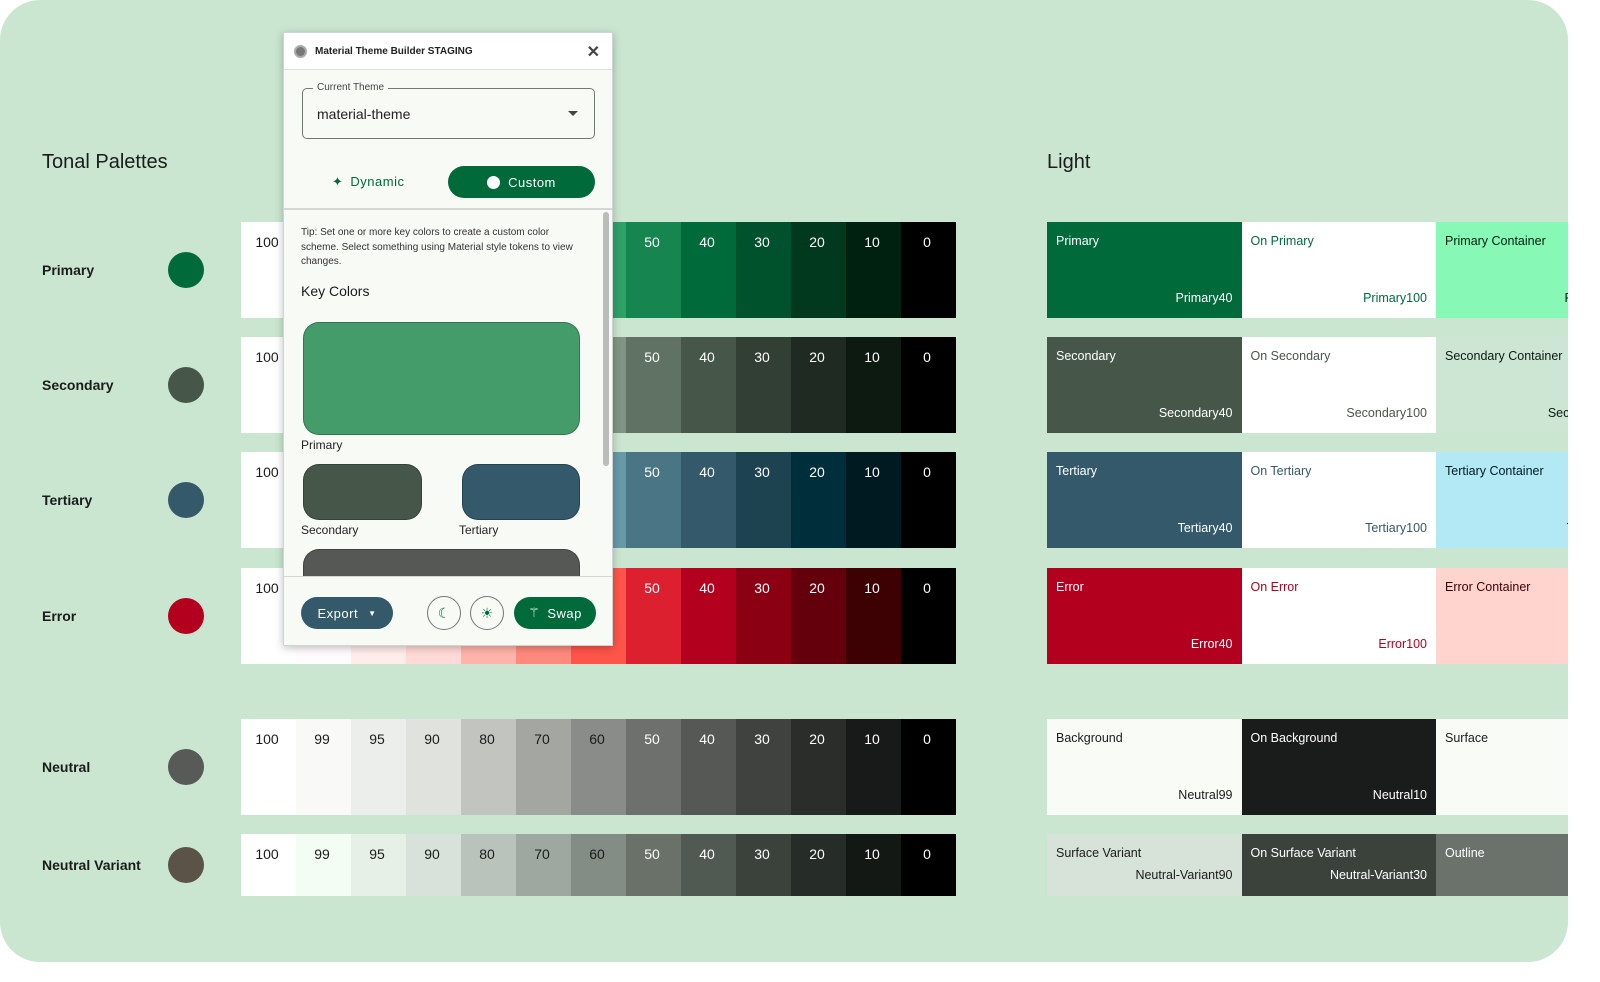 The width and height of the screenshot is (1600, 982). I want to click on key-colors-heading: Key Colors, so click(335, 291).